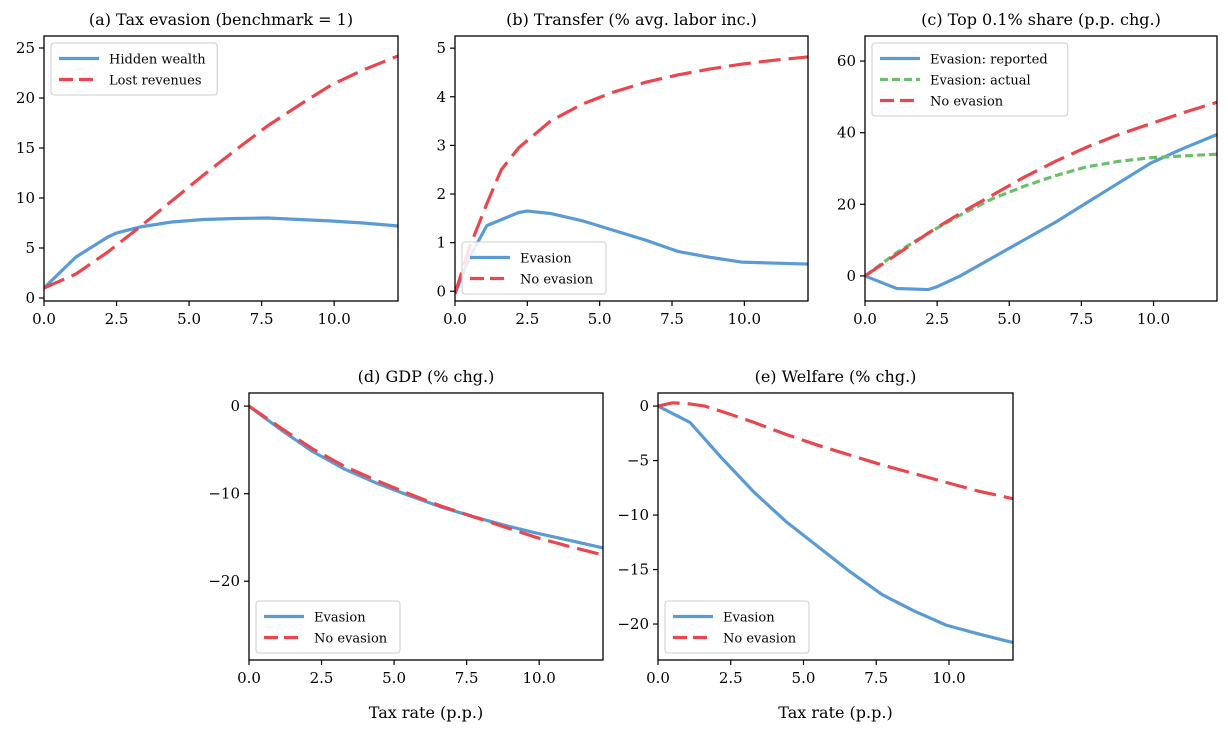 The width and height of the screenshot is (1228, 729). What do you see at coordinates (638, 461) in the screenshot?
I see `y-tick-label: −5` at bounding box center [638, 461].